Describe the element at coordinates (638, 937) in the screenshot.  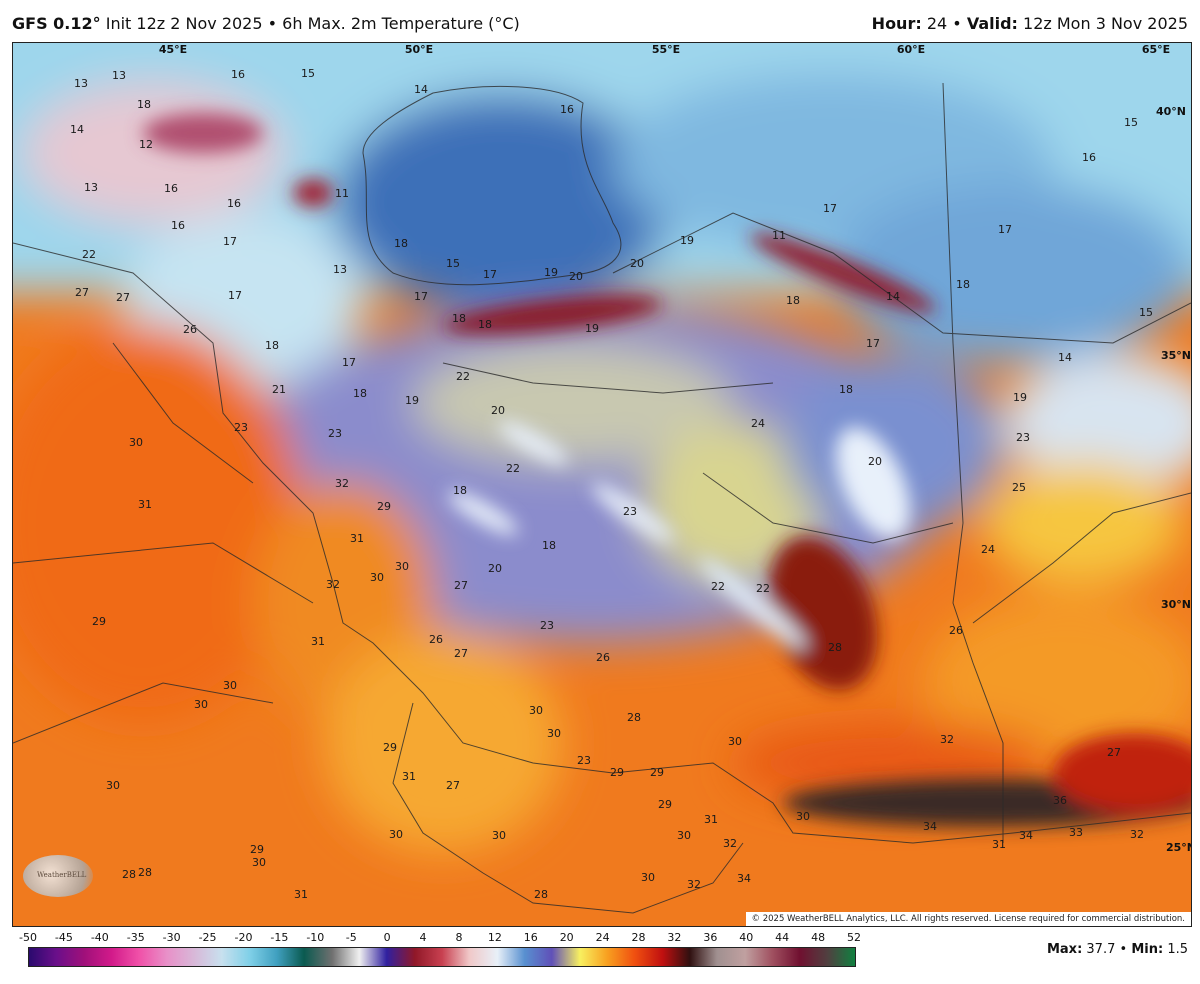
I see `colorbar-tick: 28` at that location.